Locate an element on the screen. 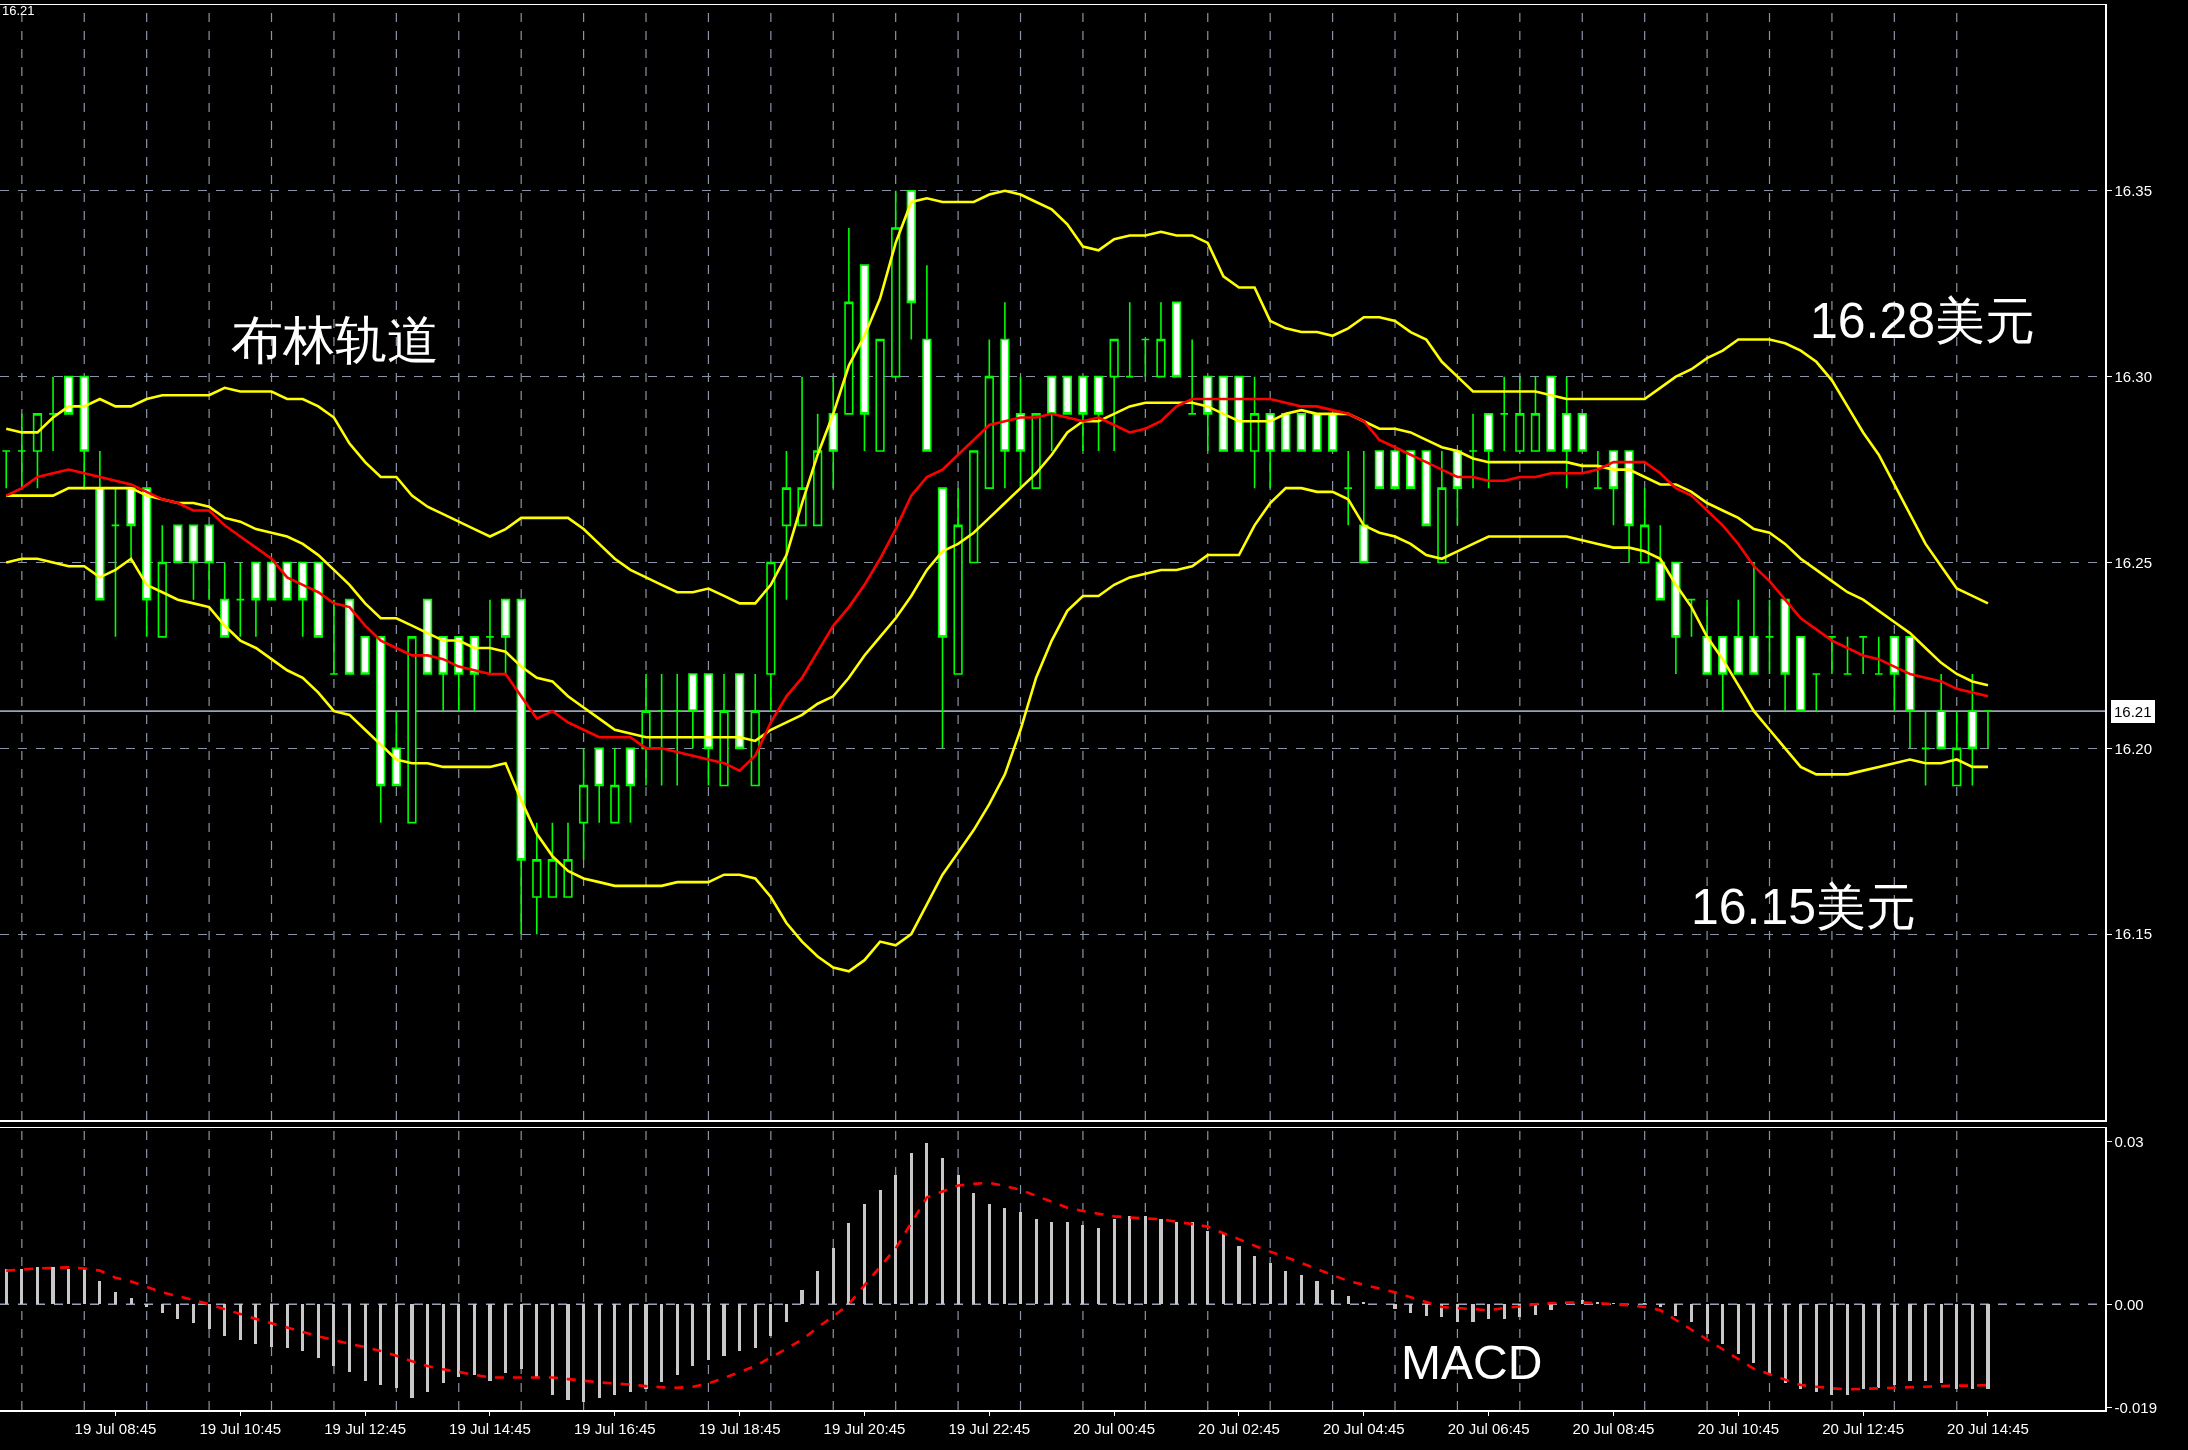 The image size is (2188, 1450). y-tick-label: 0.00 is located at coordinates (2129, 1304).